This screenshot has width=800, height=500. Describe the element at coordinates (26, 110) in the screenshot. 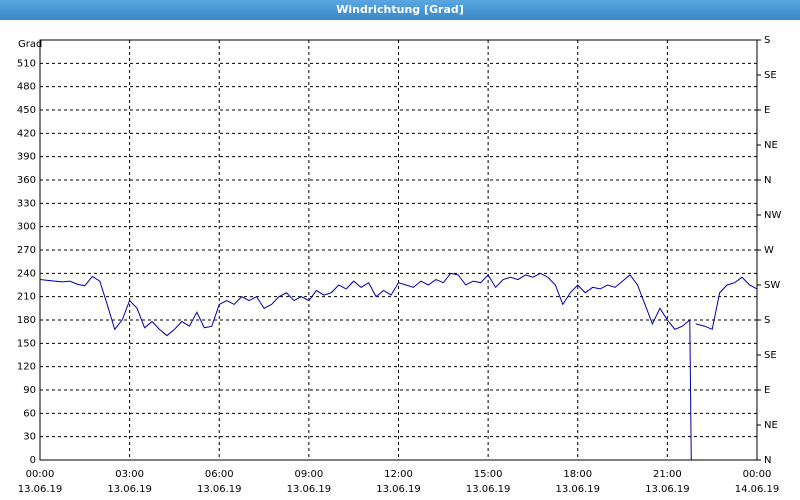

I see `y-tick-label: 450` at that location.